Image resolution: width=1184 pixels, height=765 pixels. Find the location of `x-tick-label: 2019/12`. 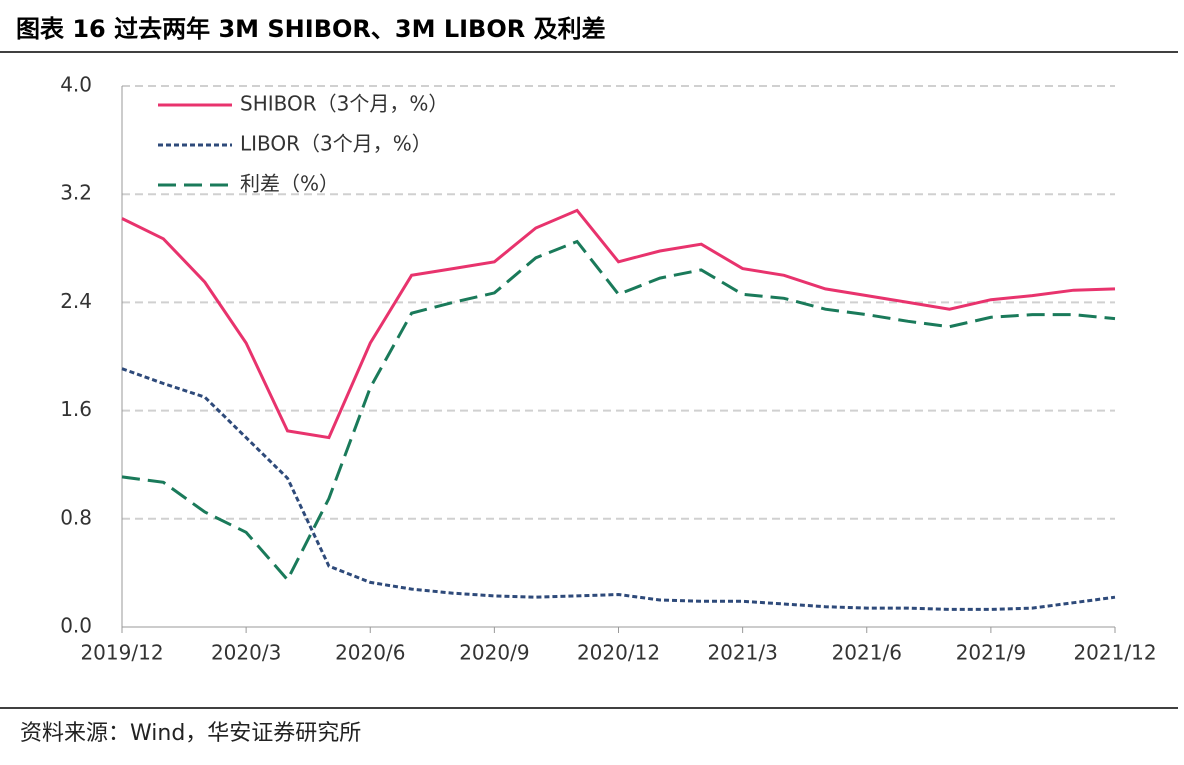

x-tick-label: 2019/12 is located at coordinates (121, 653).